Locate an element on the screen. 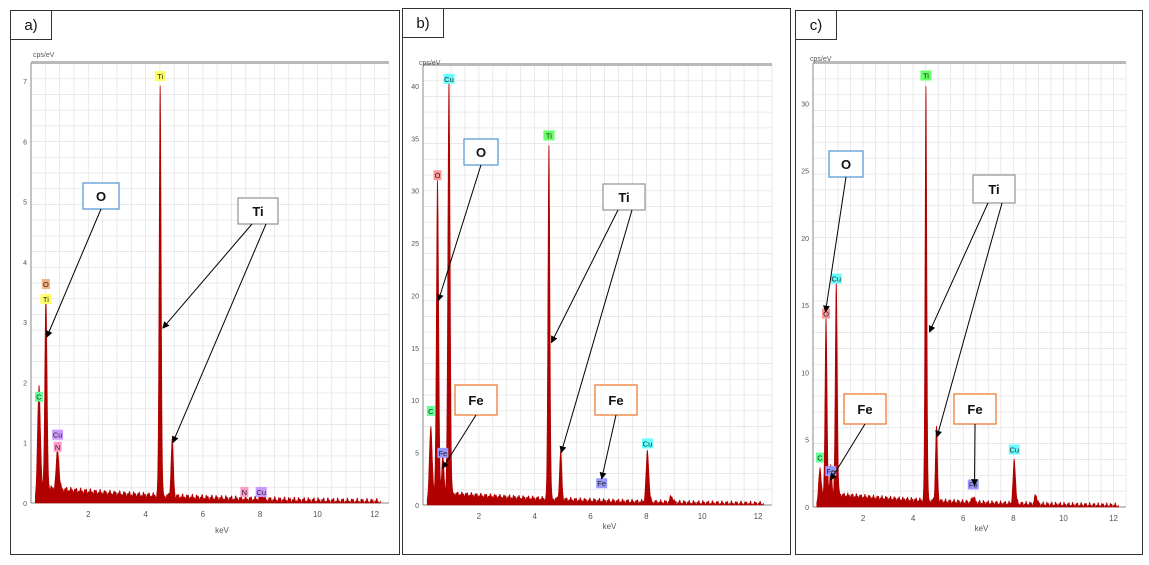  y-tick-label: 1 is located at coordinates (25, 444).